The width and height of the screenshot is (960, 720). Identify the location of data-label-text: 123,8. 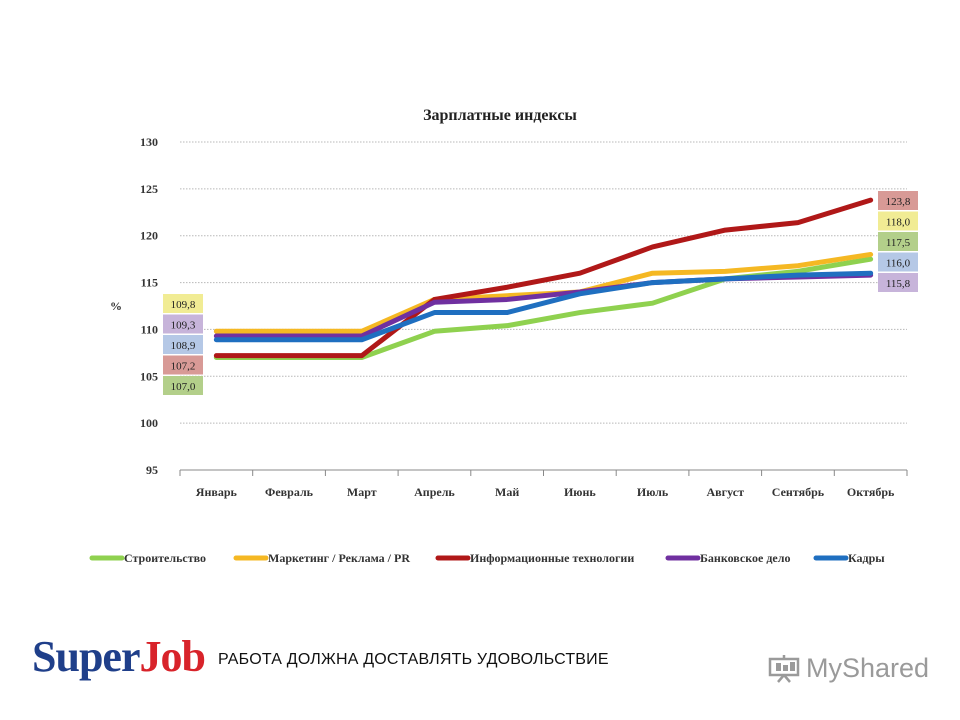
(898, 202).